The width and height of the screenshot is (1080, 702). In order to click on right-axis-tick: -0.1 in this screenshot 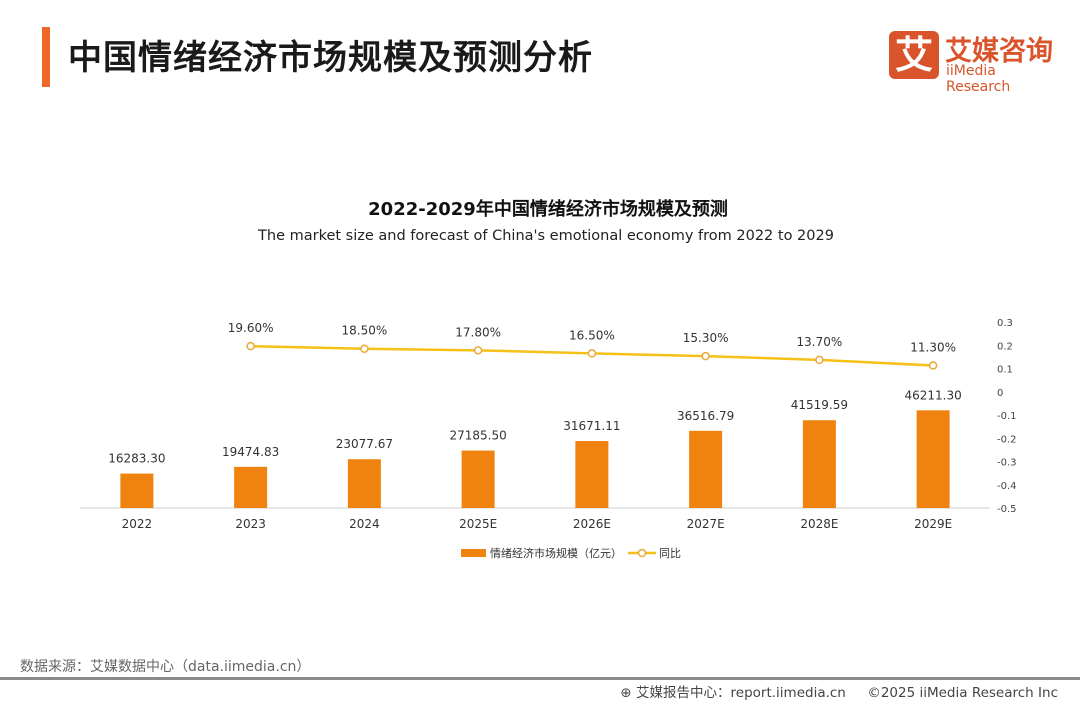, I will do `click(1007, 416)`.